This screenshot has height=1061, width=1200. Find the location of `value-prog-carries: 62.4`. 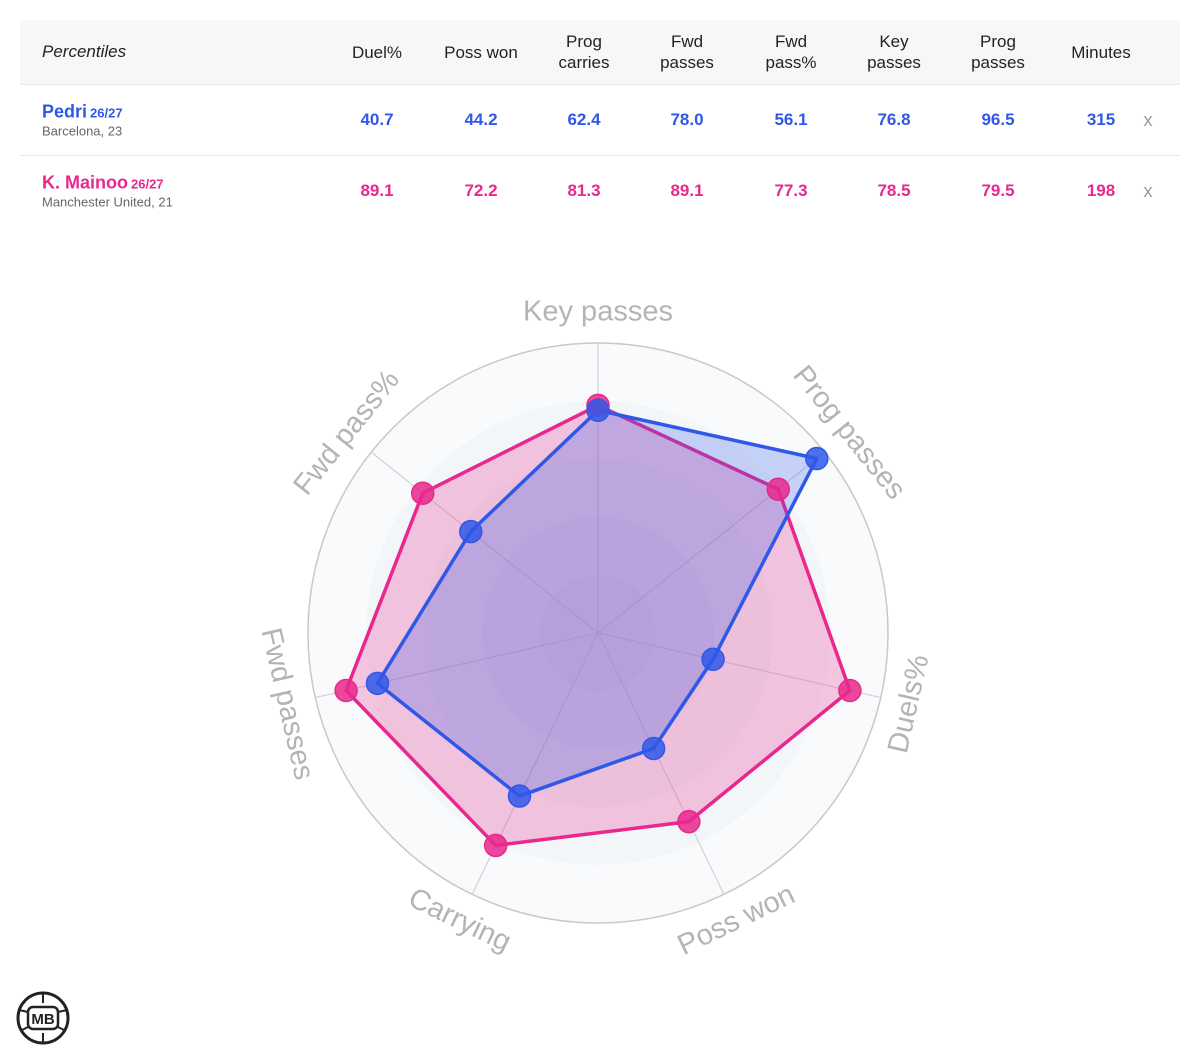

value-prog-carries: 62.4 is located at coordinates (584, 119).